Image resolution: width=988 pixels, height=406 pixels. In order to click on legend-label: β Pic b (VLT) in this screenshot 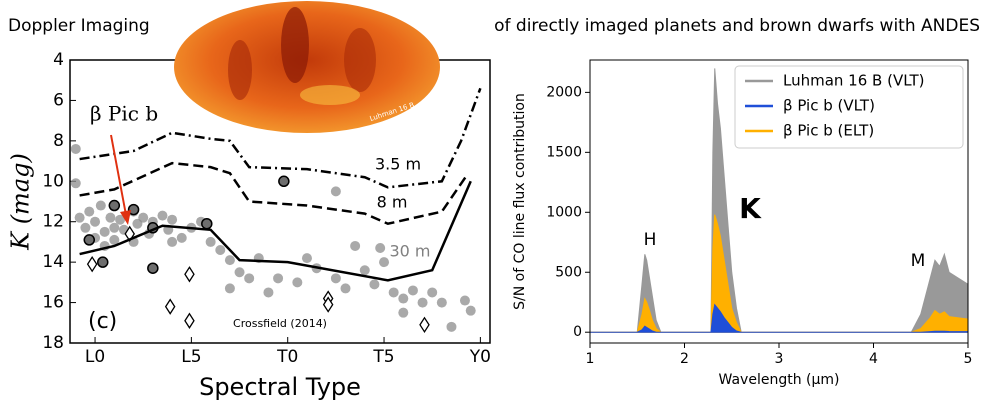, I will do `click(829, 106)`.